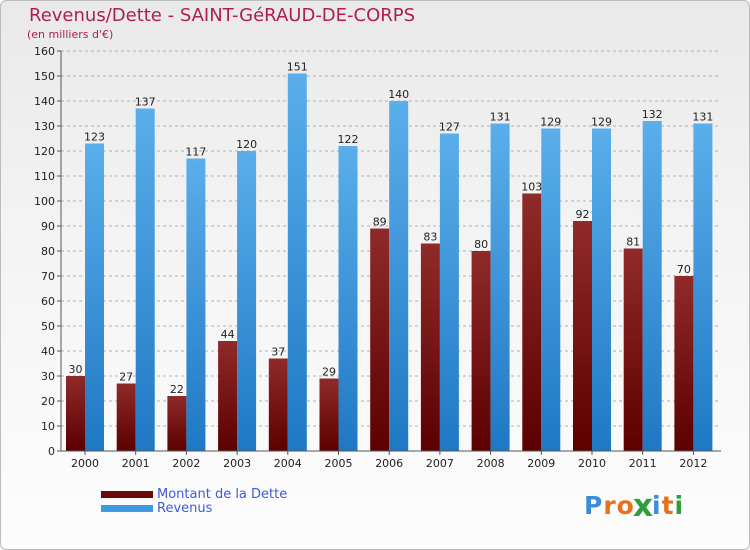  Describe the element at coordinates (48, 351) in the screenshot. I see `y-tick-label: 40` at that location.